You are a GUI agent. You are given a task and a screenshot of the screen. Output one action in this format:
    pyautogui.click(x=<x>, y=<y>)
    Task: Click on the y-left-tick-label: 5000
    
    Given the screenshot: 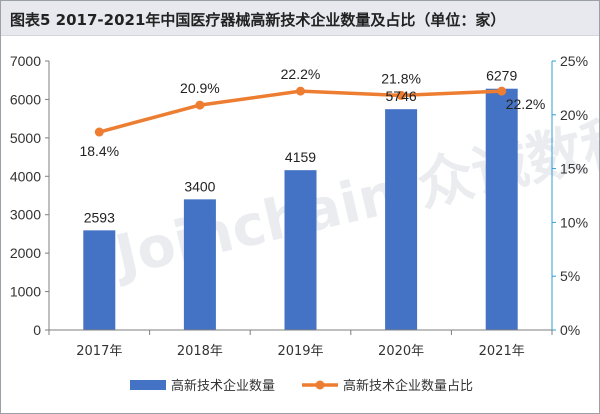 What is the action you would take?
    pyautogui.click(x=25, y=138)
    